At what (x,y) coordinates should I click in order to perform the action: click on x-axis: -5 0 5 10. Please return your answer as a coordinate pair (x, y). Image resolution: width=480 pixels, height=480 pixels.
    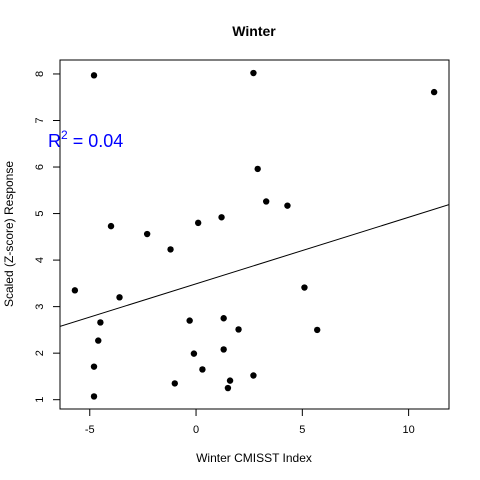
    Looking at the image, I should click on (250, 422).